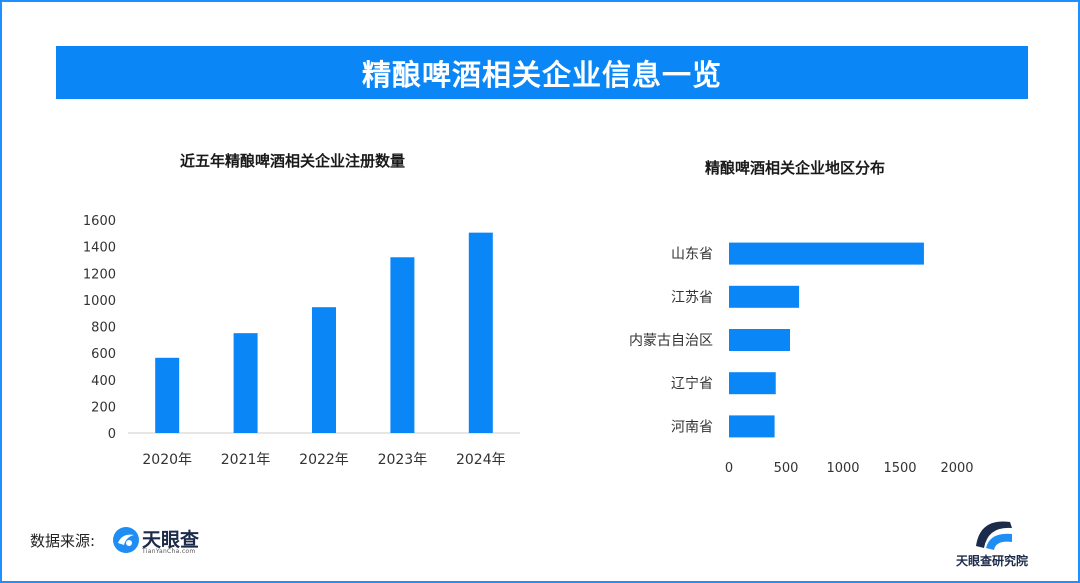 This screenshot has height=583, width=1080. What do you see at coordinates (692, 427) in the screenshot?
I see `right-y-tick-label: 河南省` at bounding box center [692, 427].